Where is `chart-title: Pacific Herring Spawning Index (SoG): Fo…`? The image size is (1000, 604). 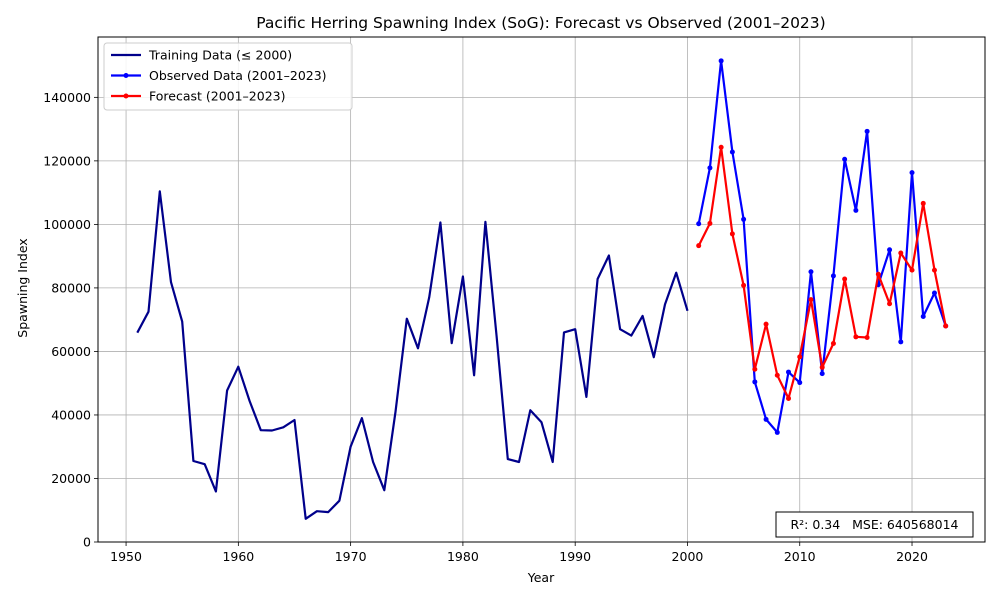 chart-title: Pacific Herring Spawning Index (SoG): Fo… is located at coordinates (540, 23).